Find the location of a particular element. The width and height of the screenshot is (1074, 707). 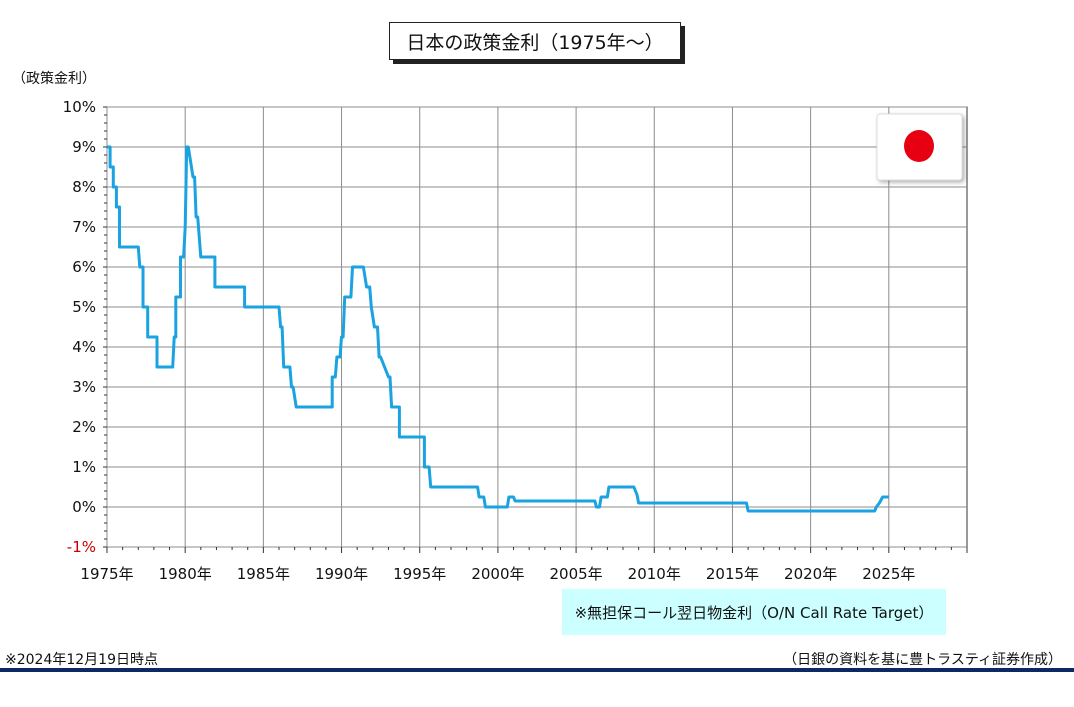

y-tick-label: 0% is located at coordinates (84, 507).